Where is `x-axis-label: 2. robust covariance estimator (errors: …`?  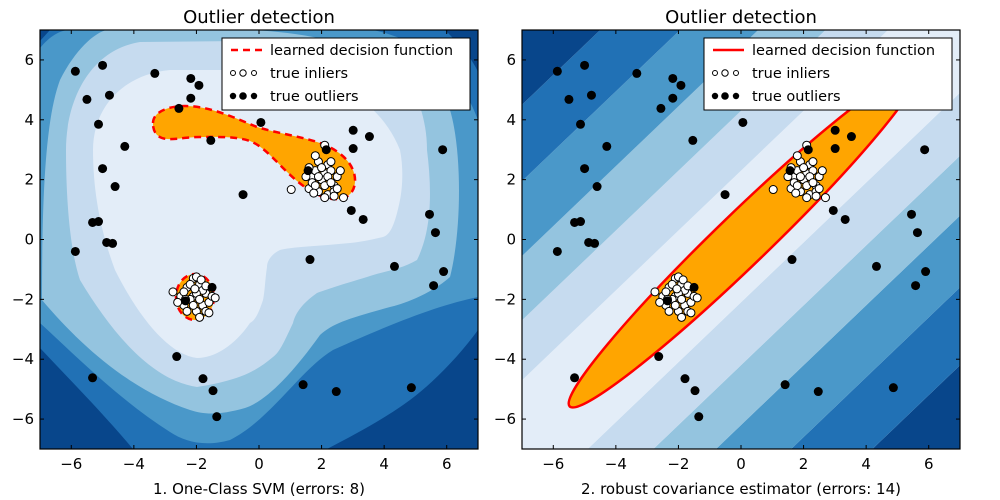 x-axis-label: 2. robust covariance estimator (errors: … is located at coordinates (741, 489).